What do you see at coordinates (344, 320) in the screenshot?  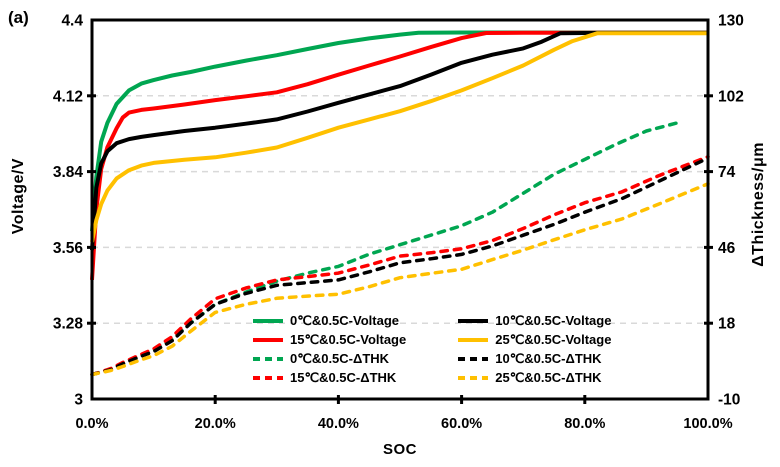 I see `legend-label: 0℃&0.5C-Voltage` at bounding box center [344, 320].